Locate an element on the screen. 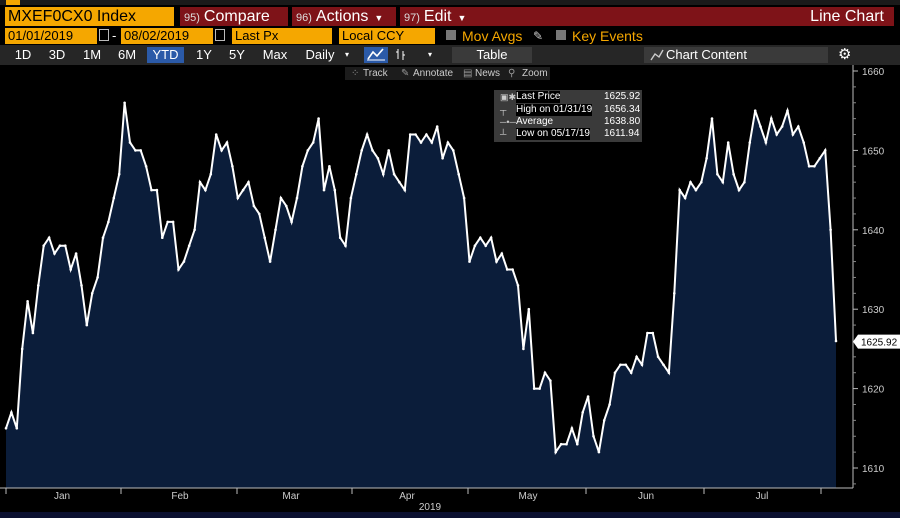 The height and width of the screenshot is (518, 900). zoom-icon: ⚲ is located at coordinates (512, 73).